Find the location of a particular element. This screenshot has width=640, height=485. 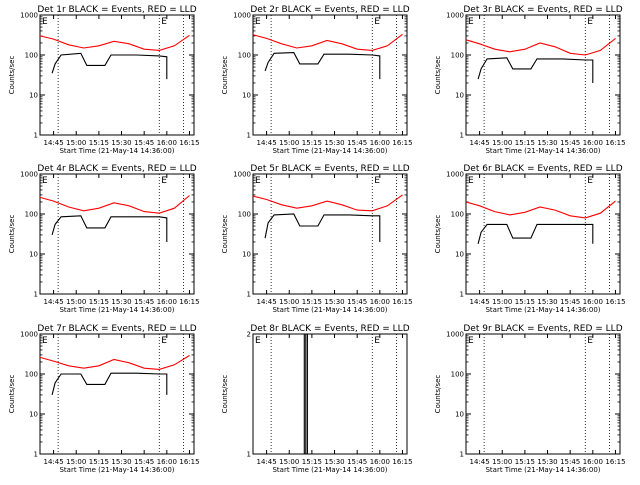

panel-title: Det 1r BLACK = Events, RED = LLD is located at coordinates (116, 10).